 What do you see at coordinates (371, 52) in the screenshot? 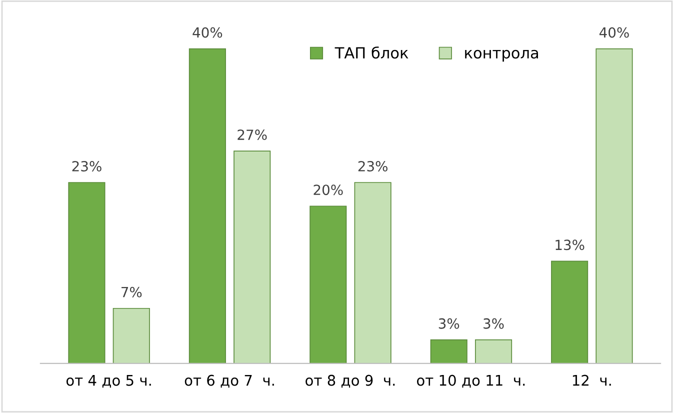
I see `legend-label: ТАП блок` at bounding box center [371, 52].